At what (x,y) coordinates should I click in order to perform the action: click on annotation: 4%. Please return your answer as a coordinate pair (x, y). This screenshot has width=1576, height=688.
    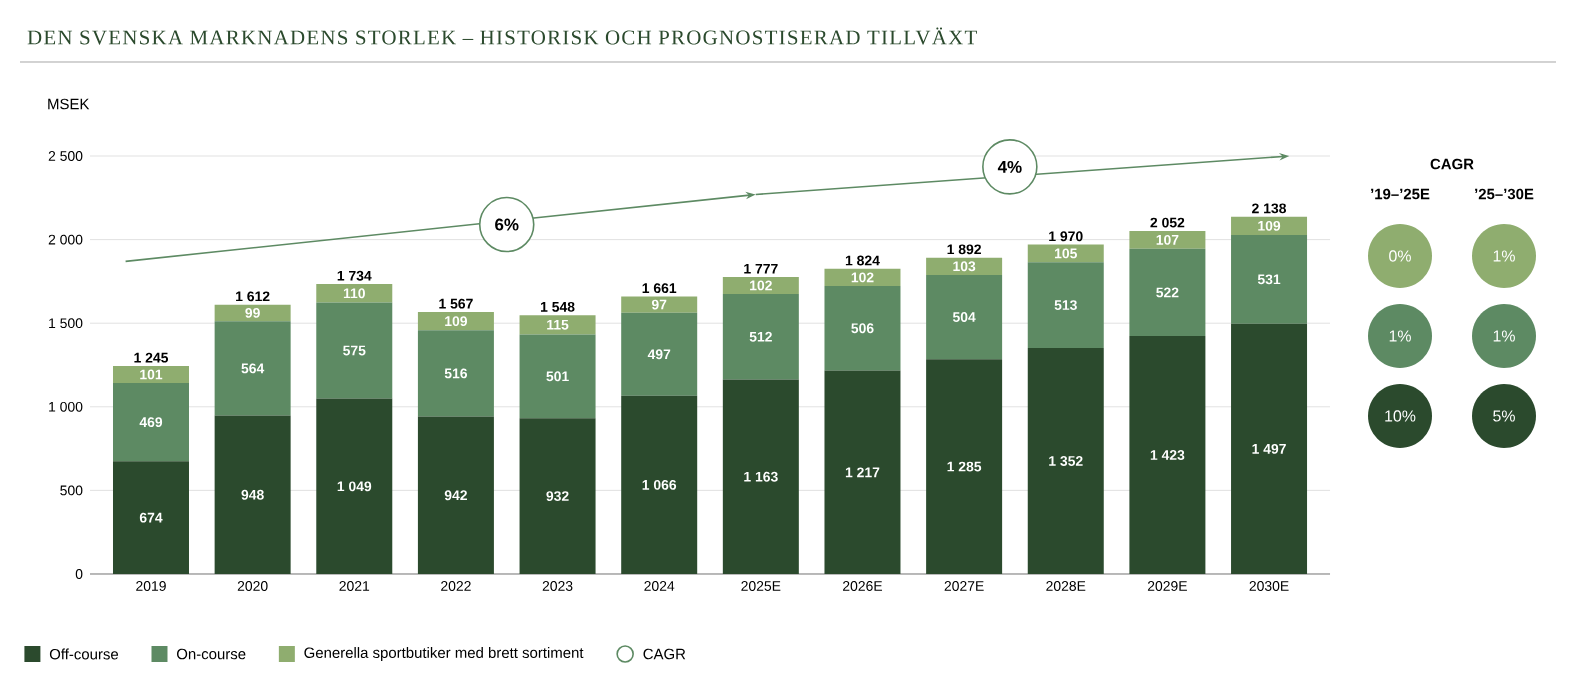
    Looking at the image, I should click on (1009, 166).